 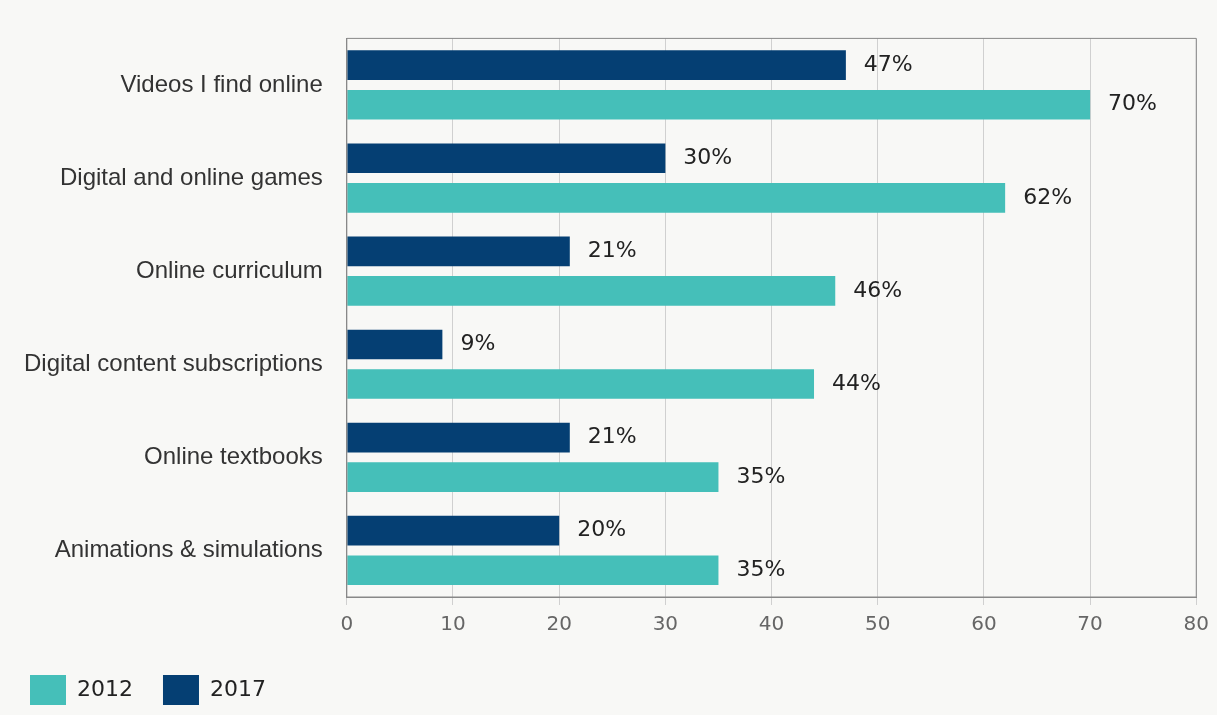 I want to click on x-tick-label: 80, so click(x=1196, y=623).